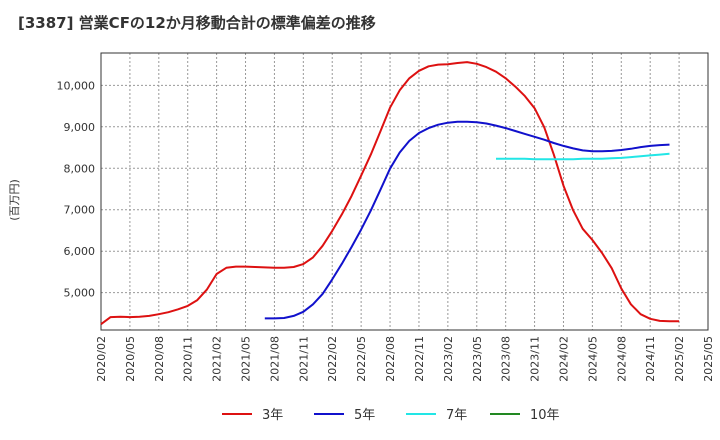 Image resolution: width=720 pixels, height=440 pixels. Describe the element at coordinates (708, 359) in the screenshot. I see `x-tick-label: 2025/05` at that location.